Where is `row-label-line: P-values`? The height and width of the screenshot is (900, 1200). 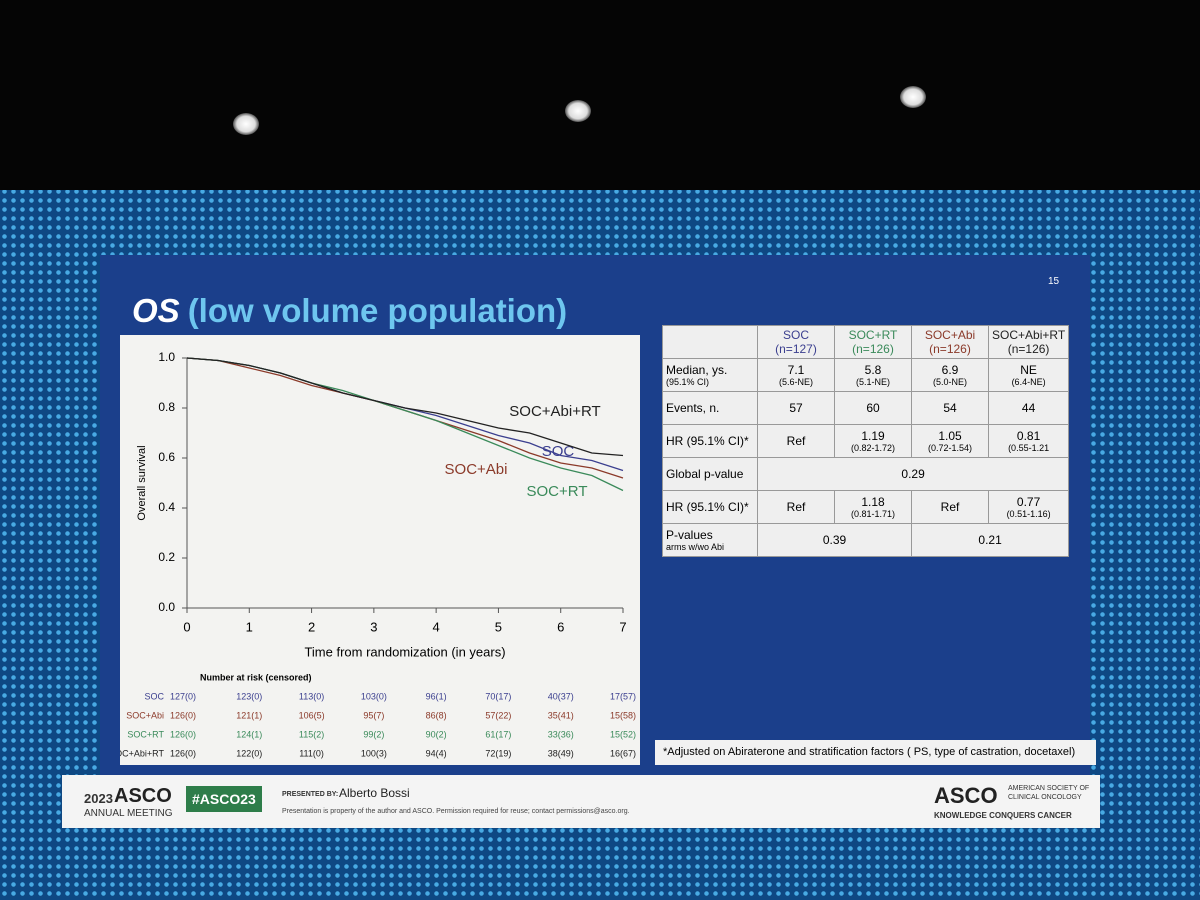
row-label-line: P-values is located at coordinates (689, 535).